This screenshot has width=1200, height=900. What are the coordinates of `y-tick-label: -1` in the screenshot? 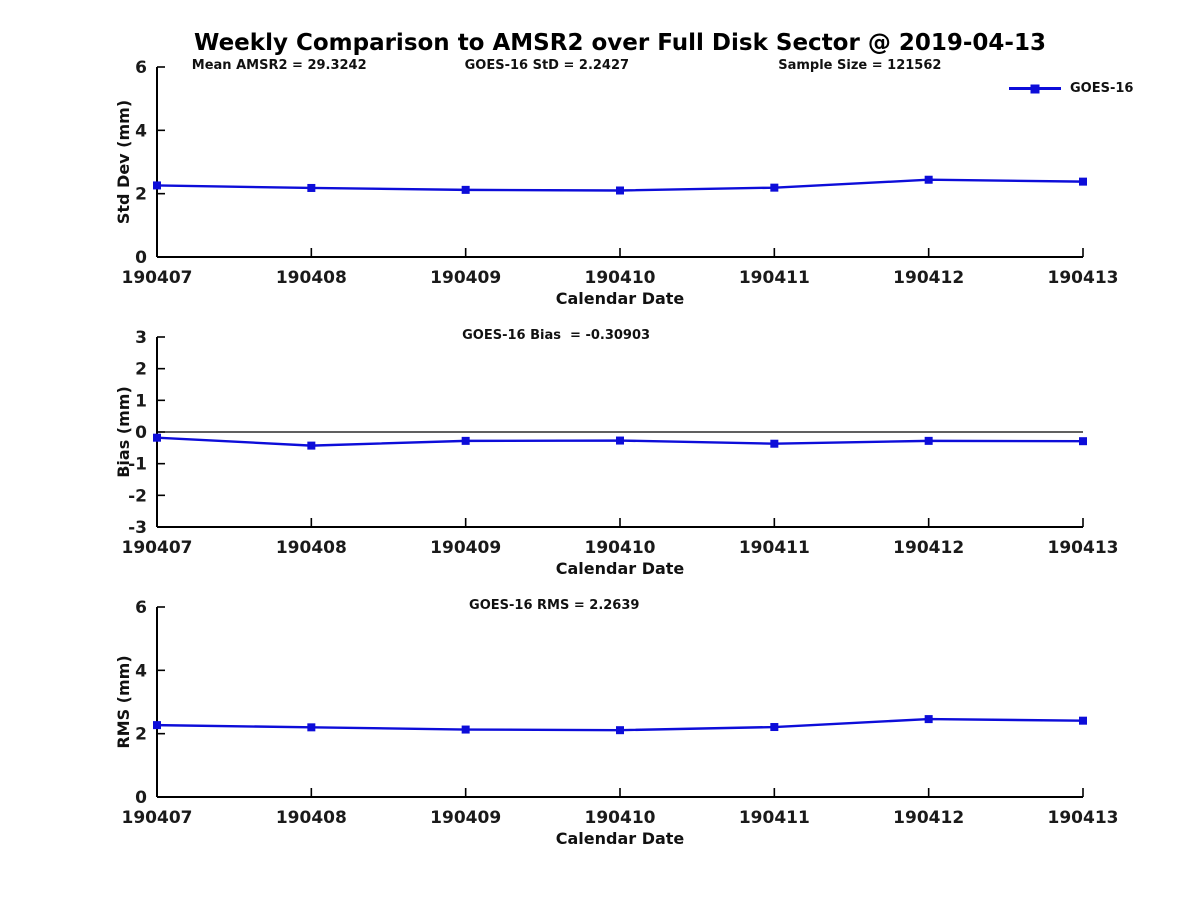 It's located at (137, 465).